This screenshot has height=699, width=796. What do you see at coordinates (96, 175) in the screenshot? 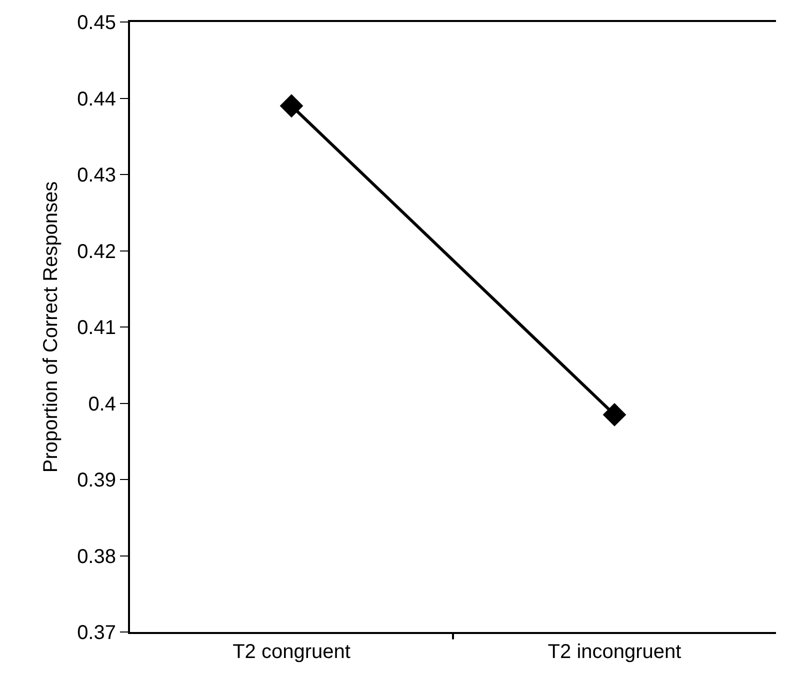
I see `y-tick-label: 0.43` at bounding box center [96, 175].